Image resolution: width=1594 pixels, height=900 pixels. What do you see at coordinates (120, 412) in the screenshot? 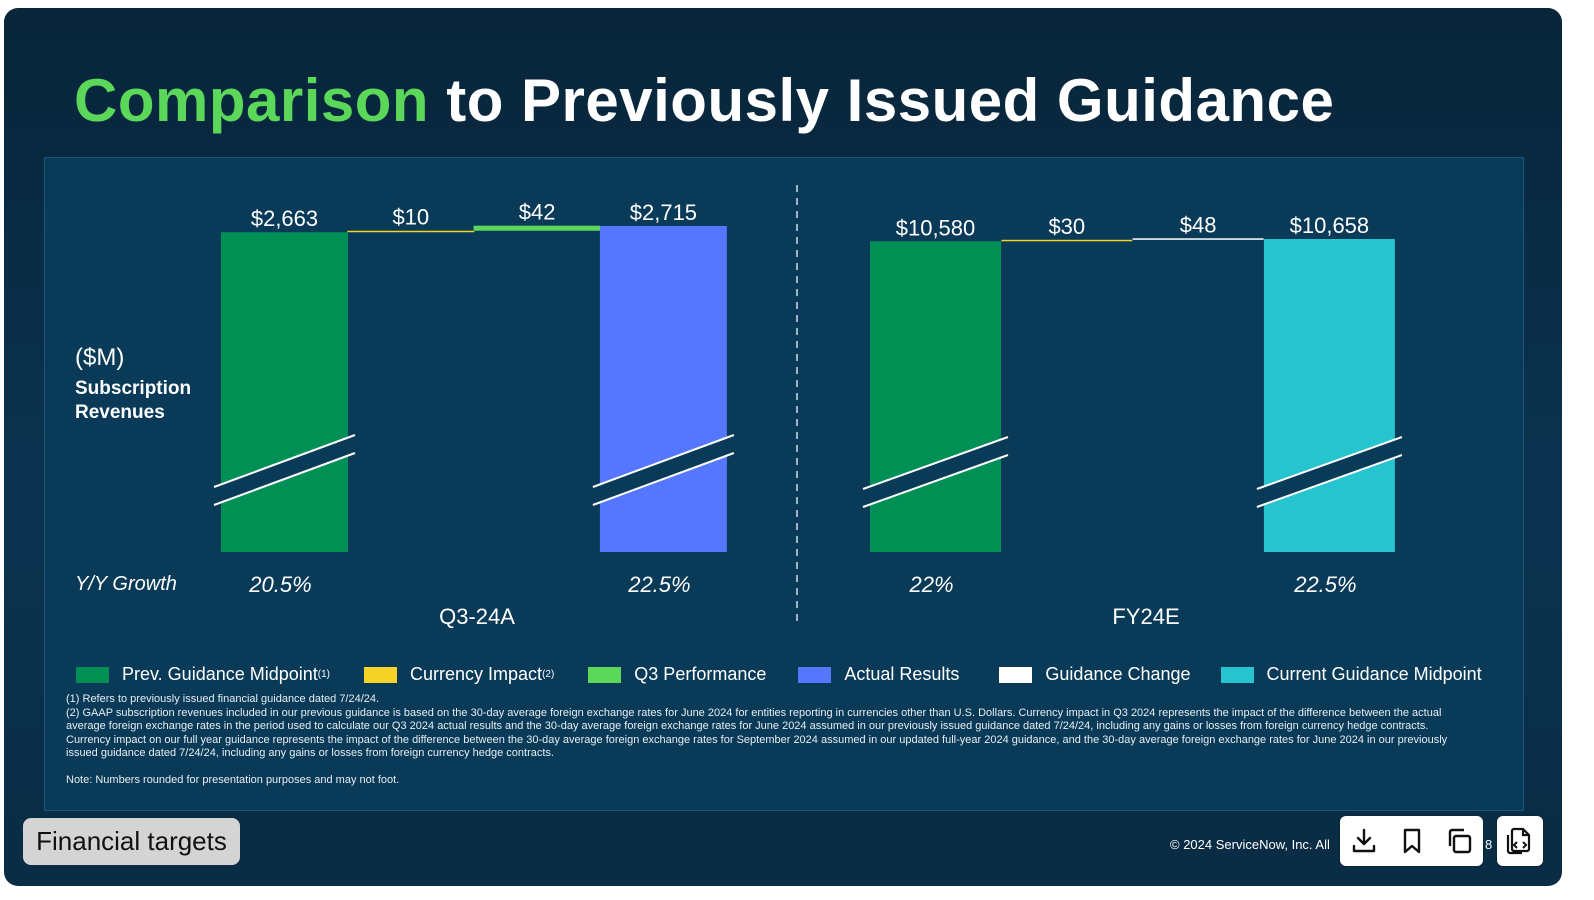
I see `metric-label-line2: Revenues` at bounding box center [120, 412].